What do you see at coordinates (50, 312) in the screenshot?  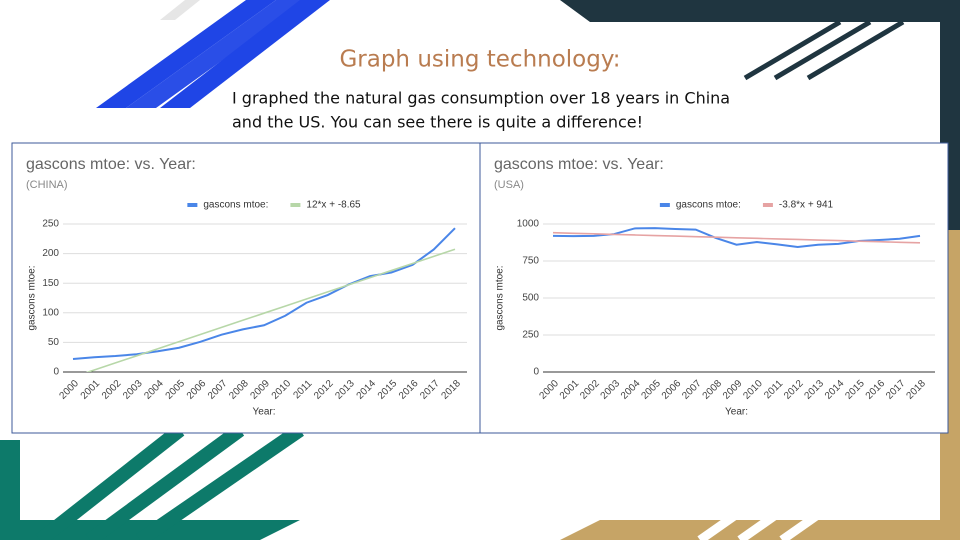 I see `y-tick-label: 100` at bounding box center [50, 312].